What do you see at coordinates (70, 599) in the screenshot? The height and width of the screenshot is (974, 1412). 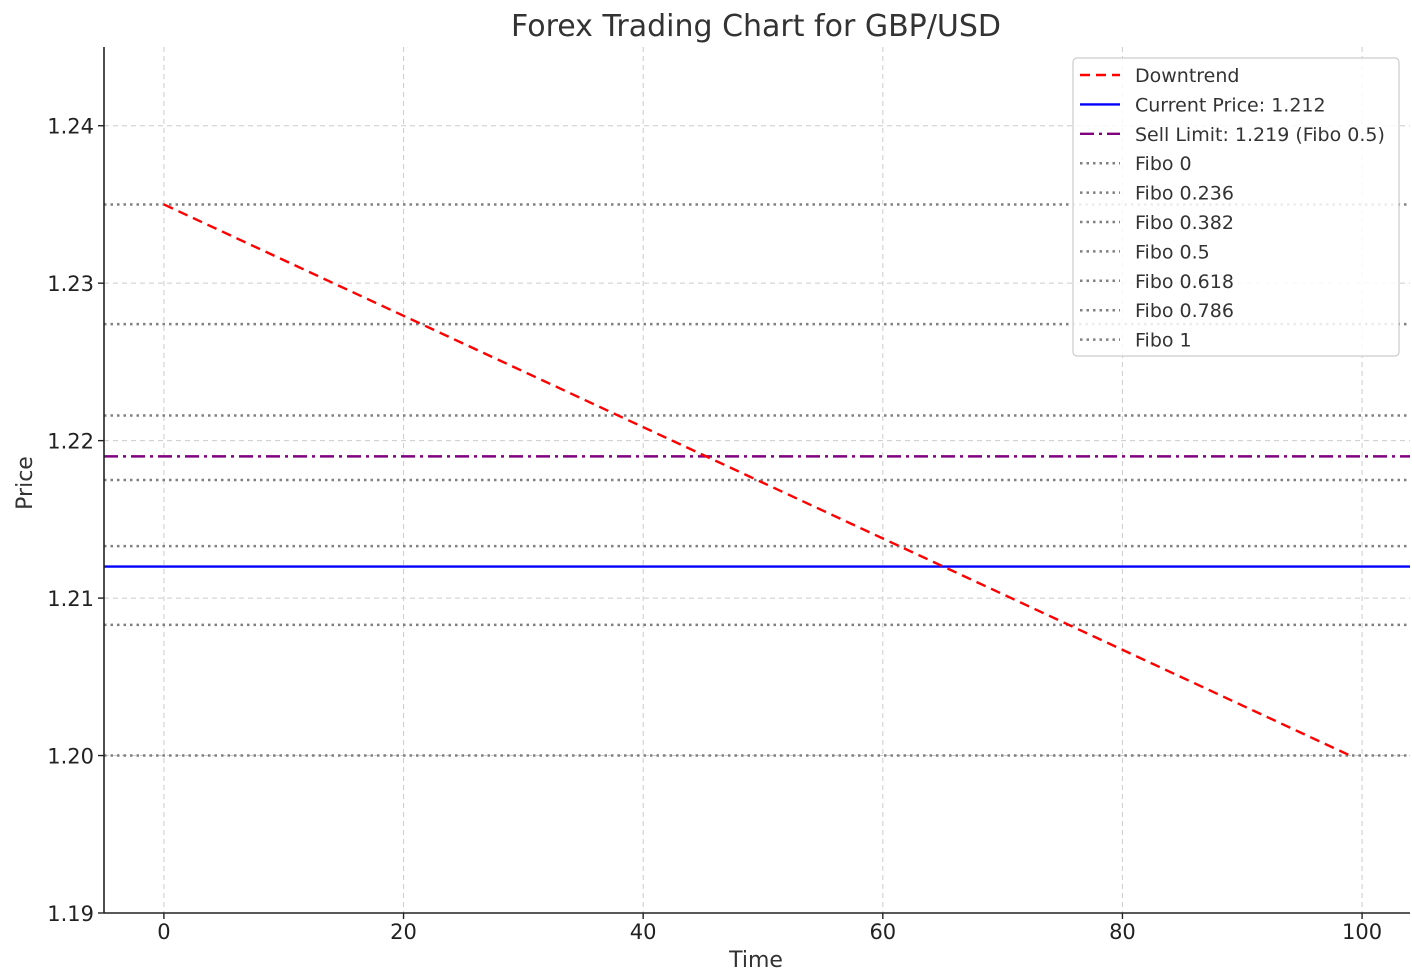 I see `y-tick-label: 1.21` at bounding box center [70, 599].